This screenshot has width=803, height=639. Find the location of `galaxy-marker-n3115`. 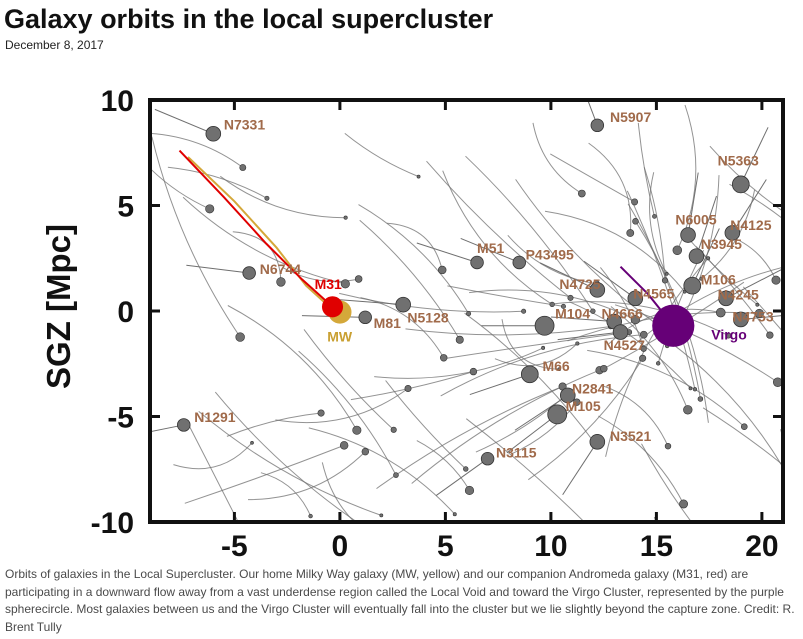

galaxy-marker-n3115 is located at coordinates (487, 458).